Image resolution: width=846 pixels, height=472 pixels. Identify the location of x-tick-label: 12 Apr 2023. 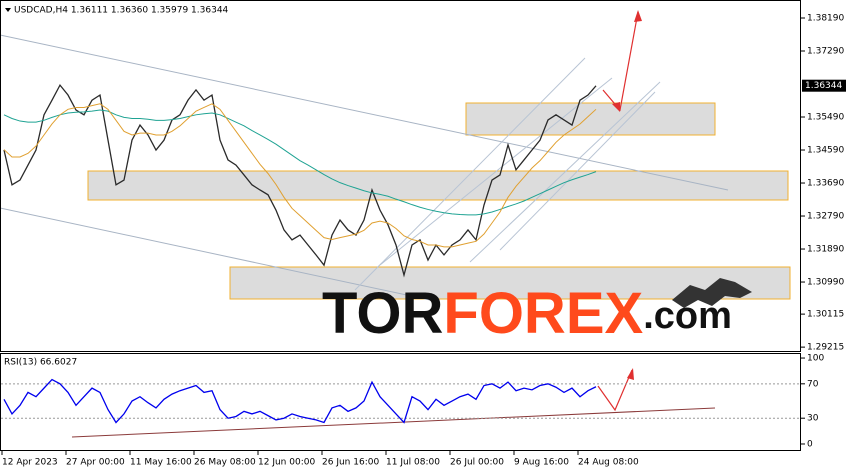
(30, 463).